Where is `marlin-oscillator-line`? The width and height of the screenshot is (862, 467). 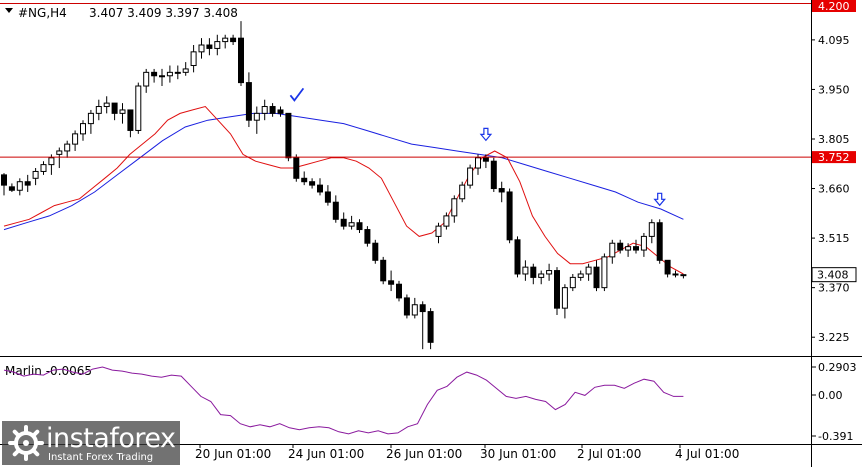
marlin-oscillator-line is located at coordinates (343, 400).